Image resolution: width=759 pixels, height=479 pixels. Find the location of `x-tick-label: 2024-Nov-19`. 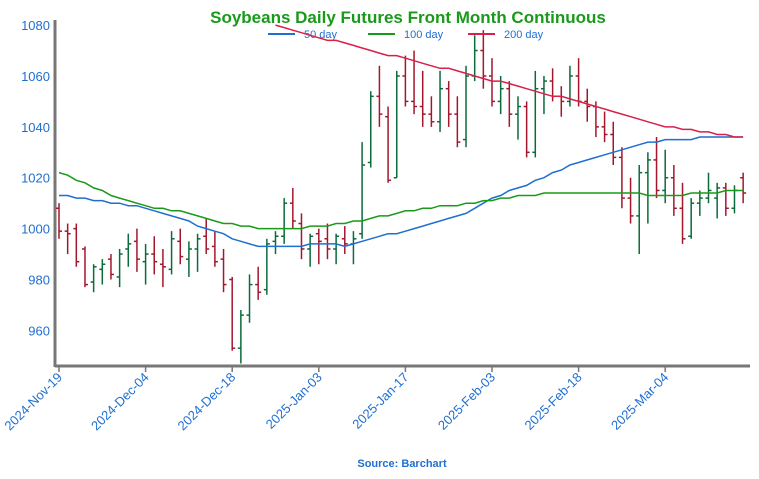

x-tick-label: 2024-Nov-19 is located at coordinates (33, 402).